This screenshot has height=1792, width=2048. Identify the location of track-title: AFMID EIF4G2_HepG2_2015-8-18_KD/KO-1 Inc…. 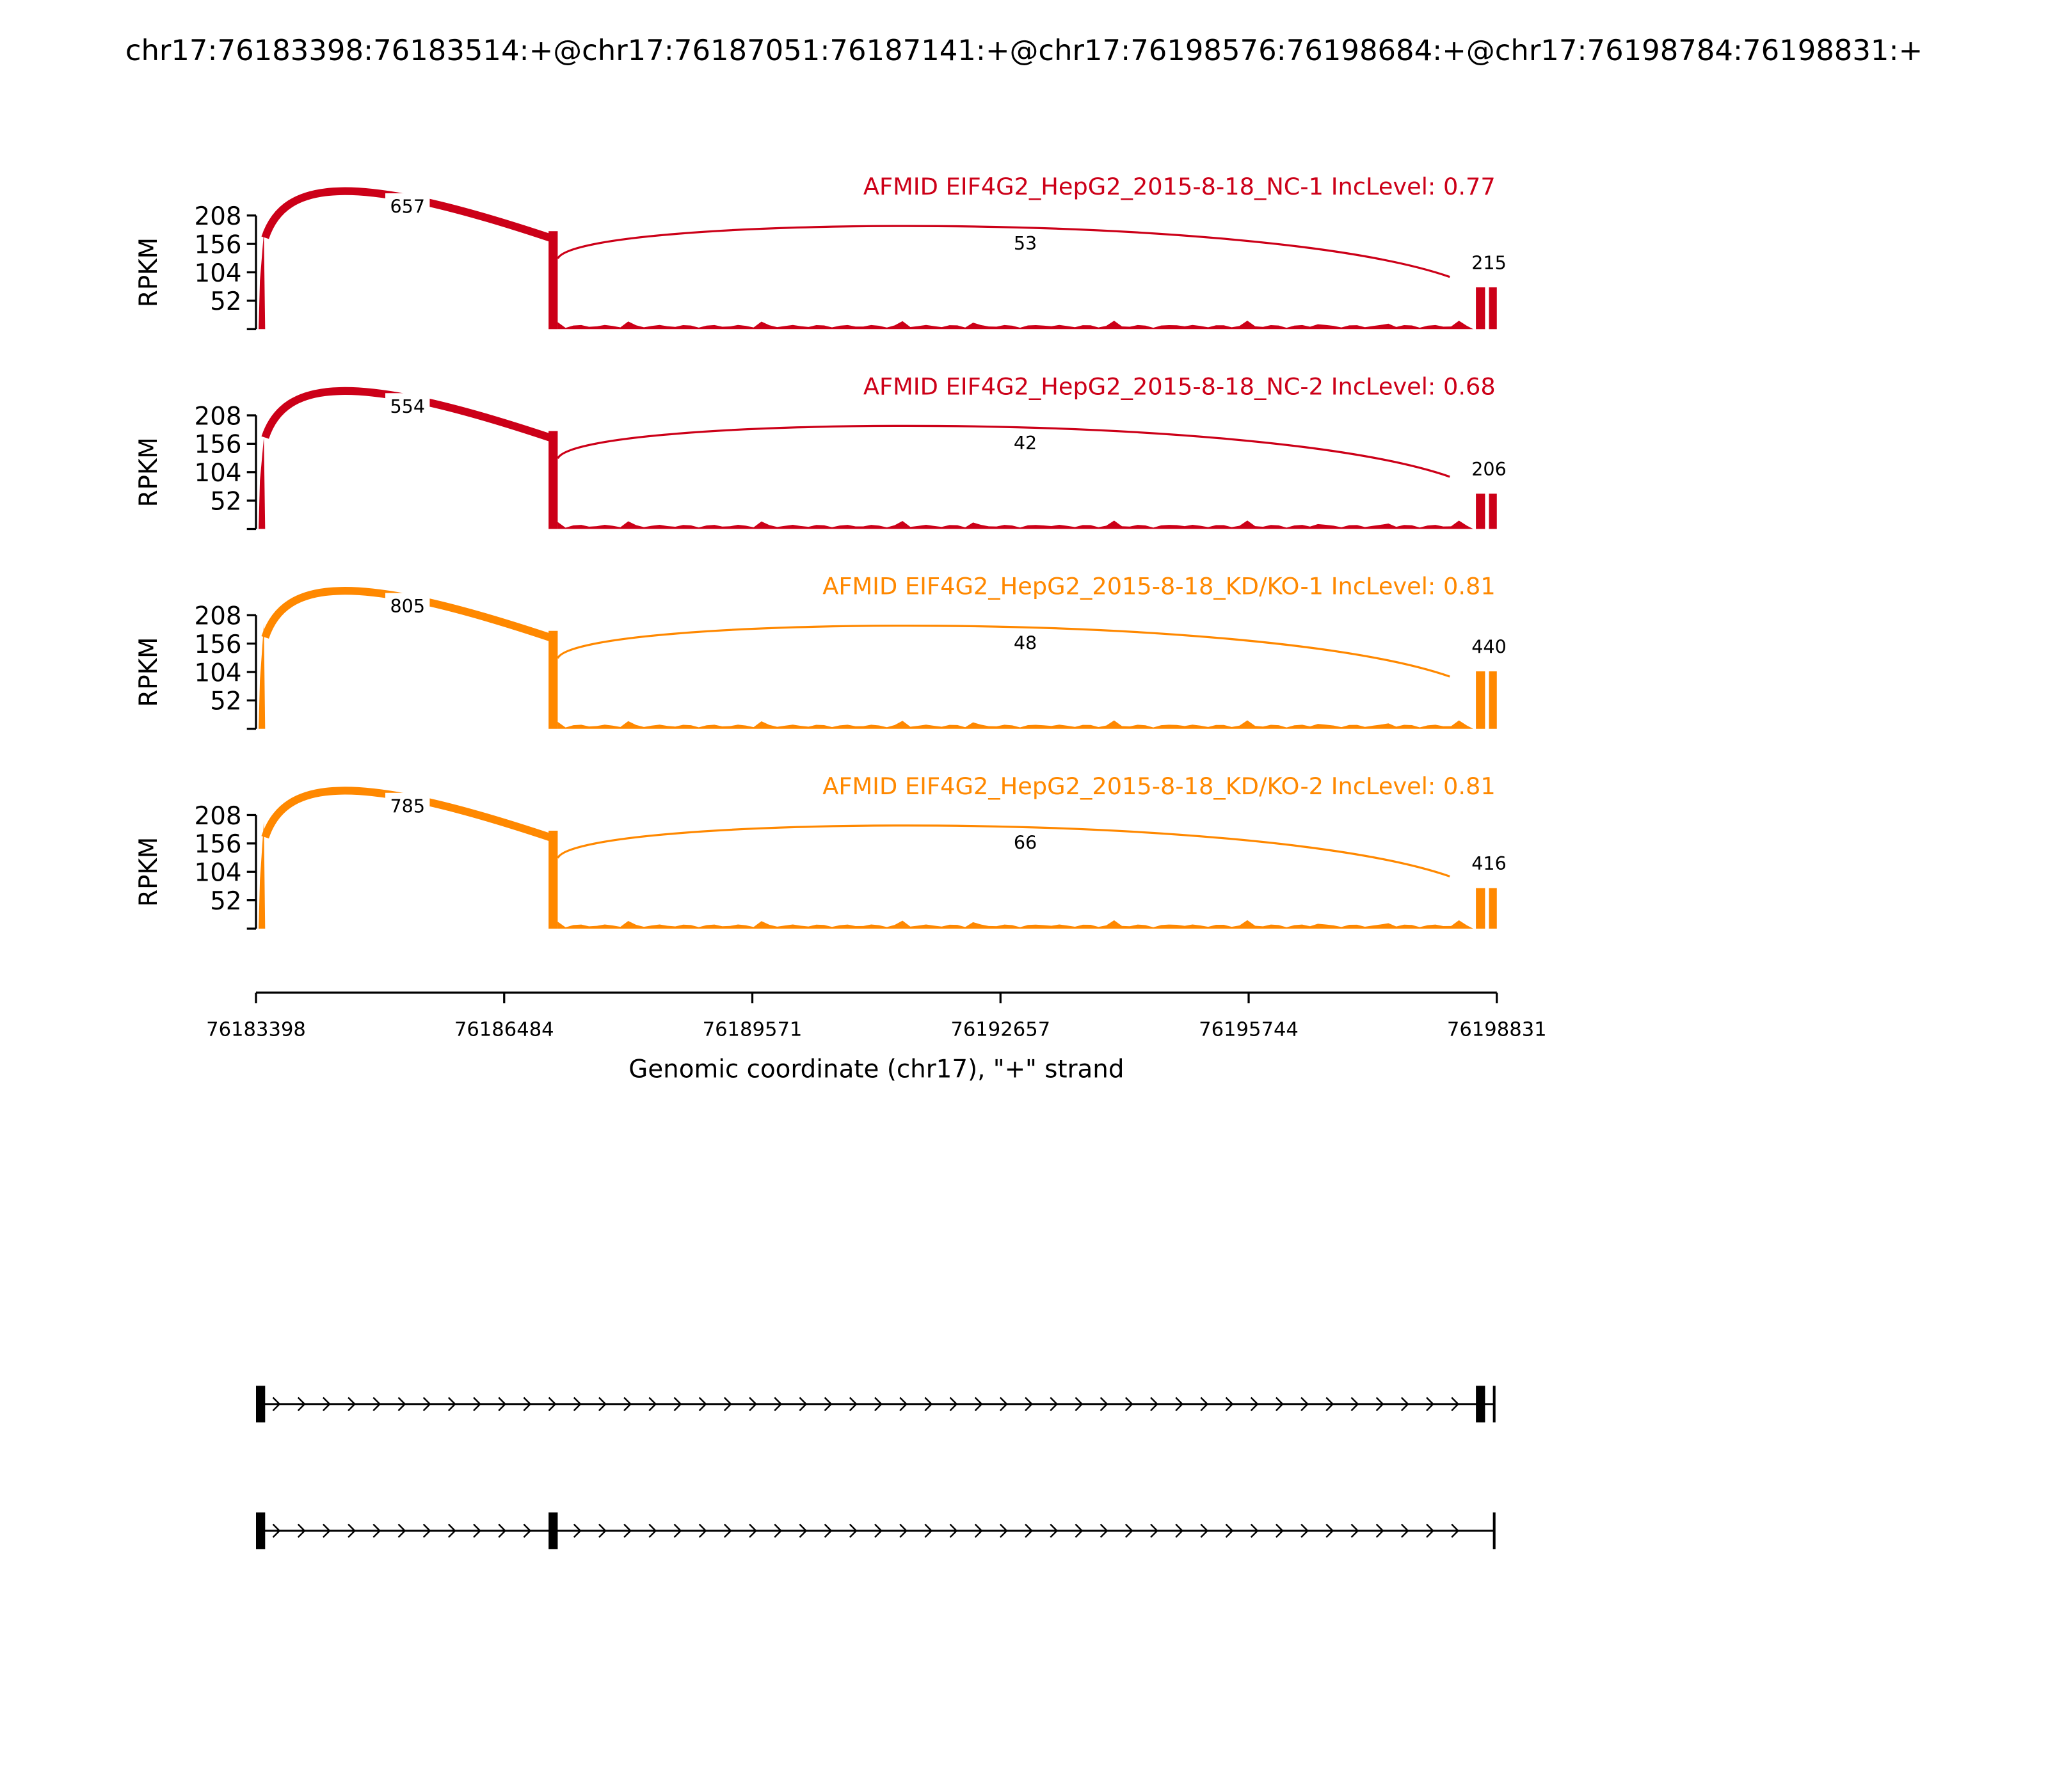
(1158, 586).